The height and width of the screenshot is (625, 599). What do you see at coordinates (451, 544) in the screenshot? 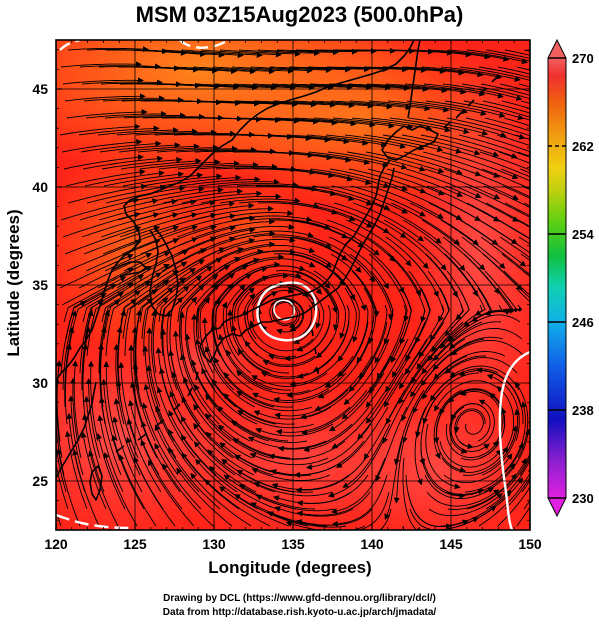
I see `x-tick-label-145: 145` at bounding box center [451, 544].